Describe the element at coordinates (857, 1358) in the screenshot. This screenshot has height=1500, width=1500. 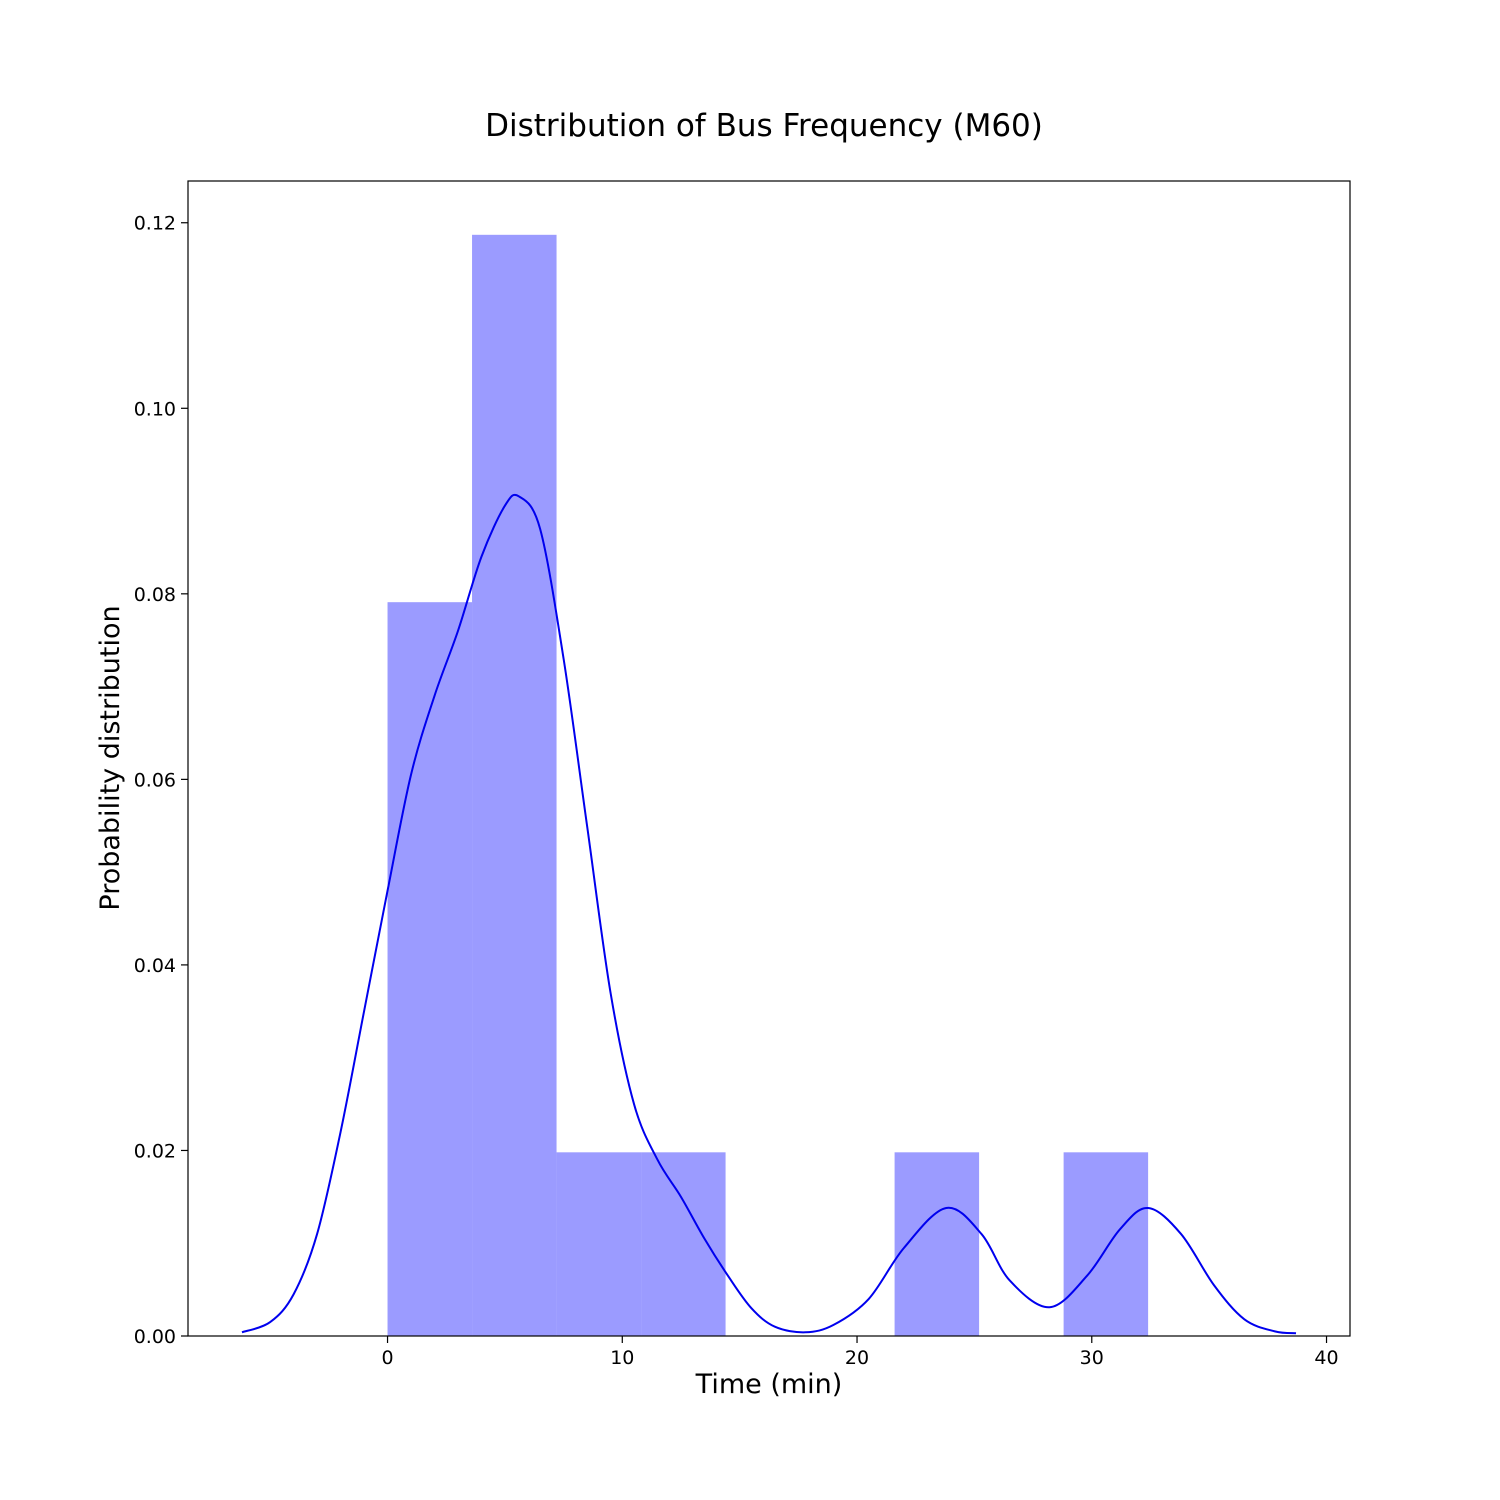
I see `x-tick-label-2: 20` at that location.